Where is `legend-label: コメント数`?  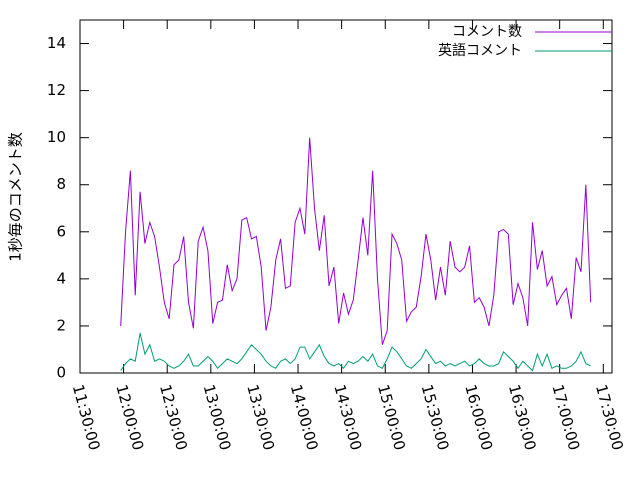
legend-label: コメント数 is located at coordinates (487, 32).